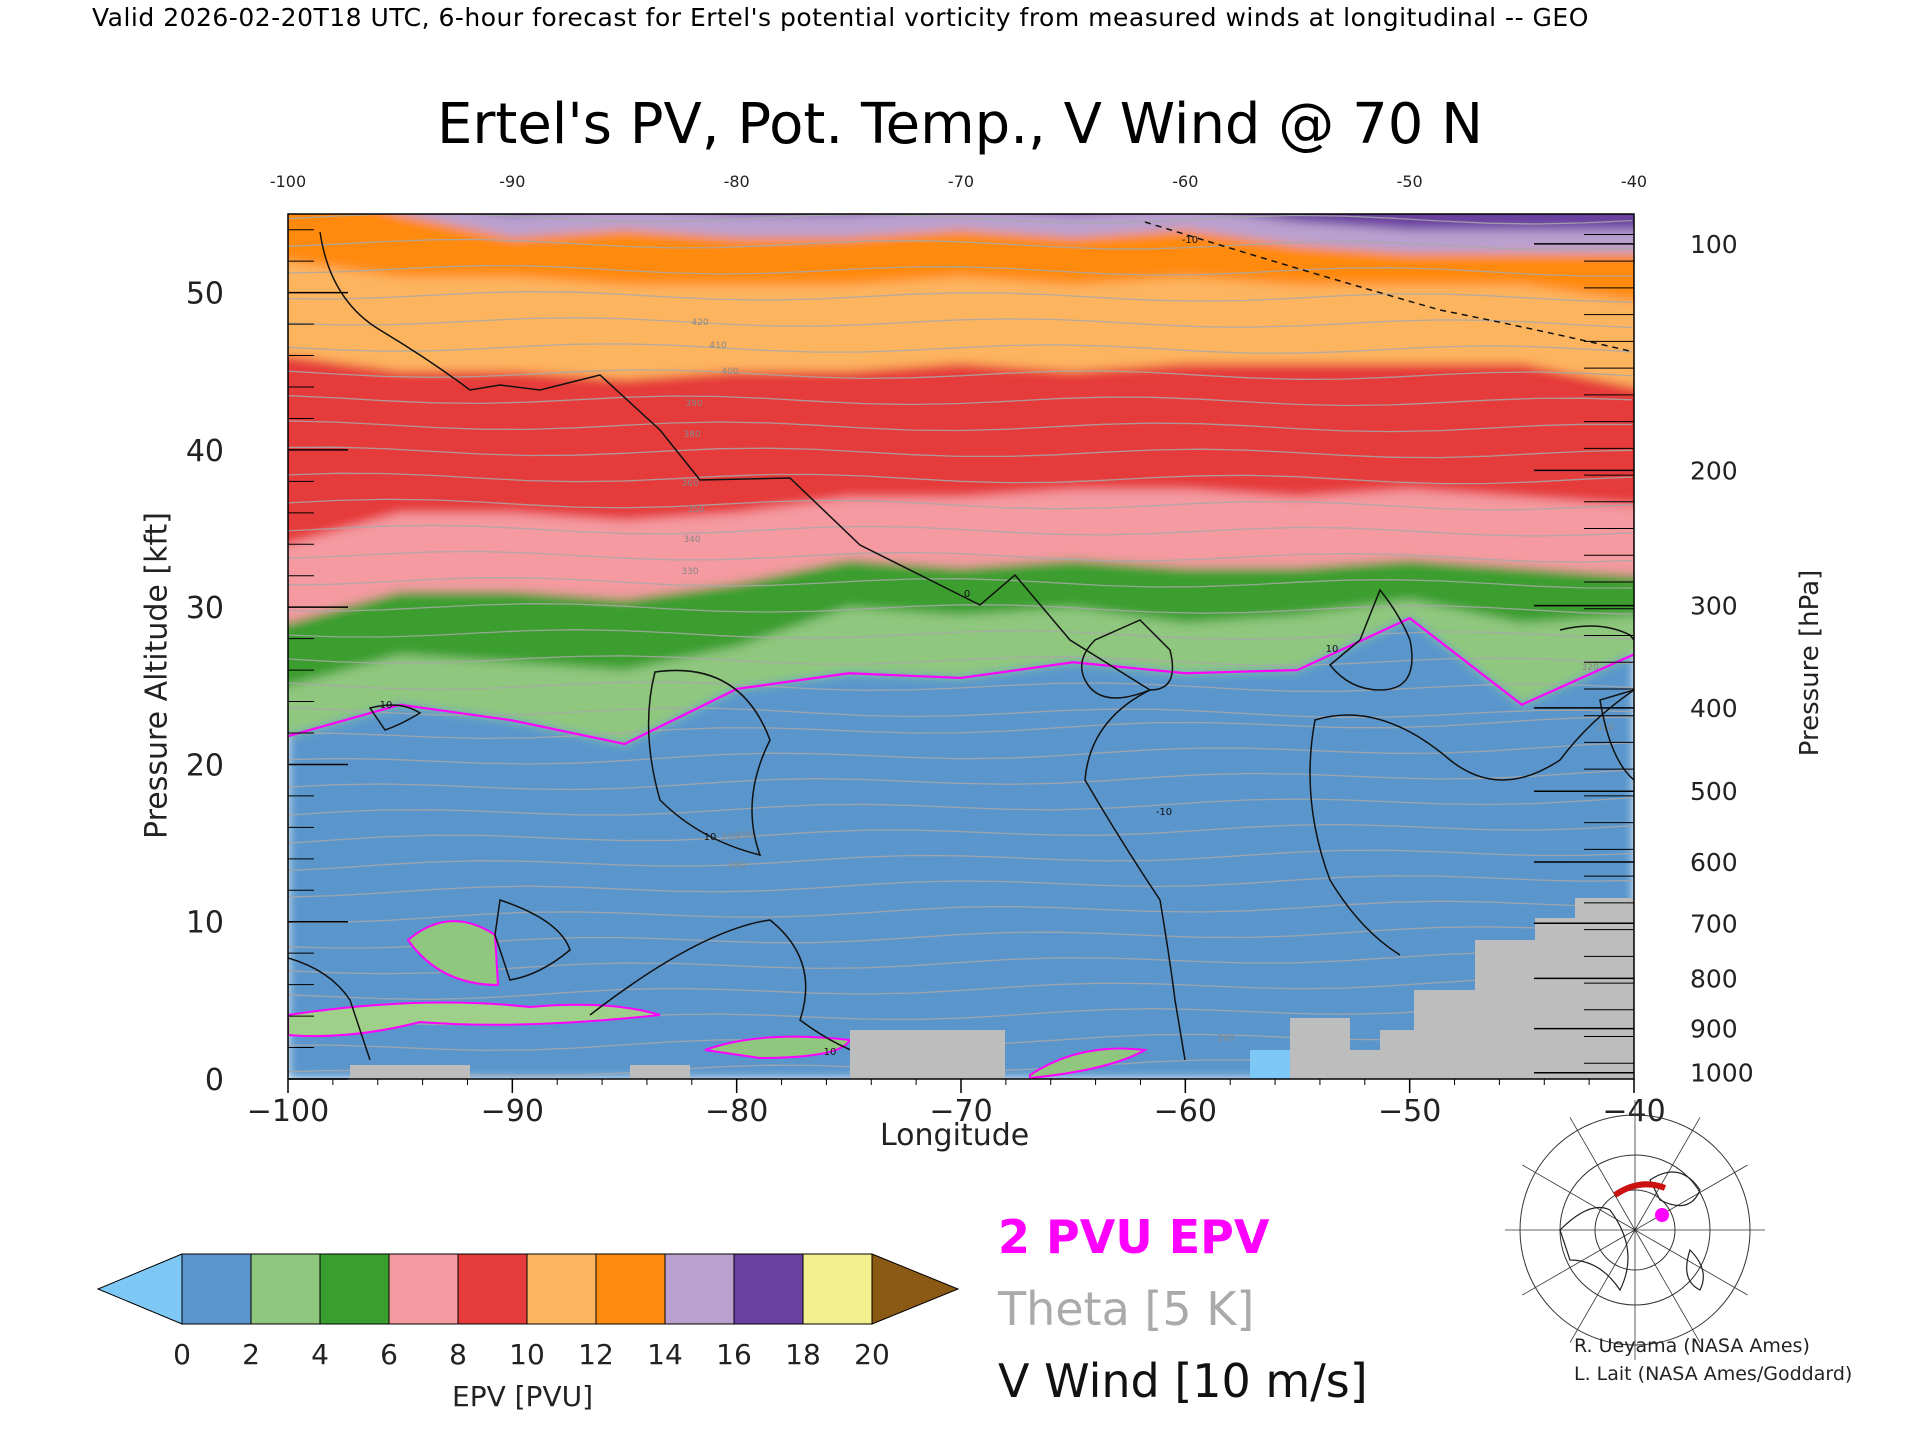 This screenshot has width=1920, height=1440. What do you see at coordinates (1722, 1073) in the screenshot?
I see `pressure-tick-label: 1000` at bounding box center [1722, 1073].